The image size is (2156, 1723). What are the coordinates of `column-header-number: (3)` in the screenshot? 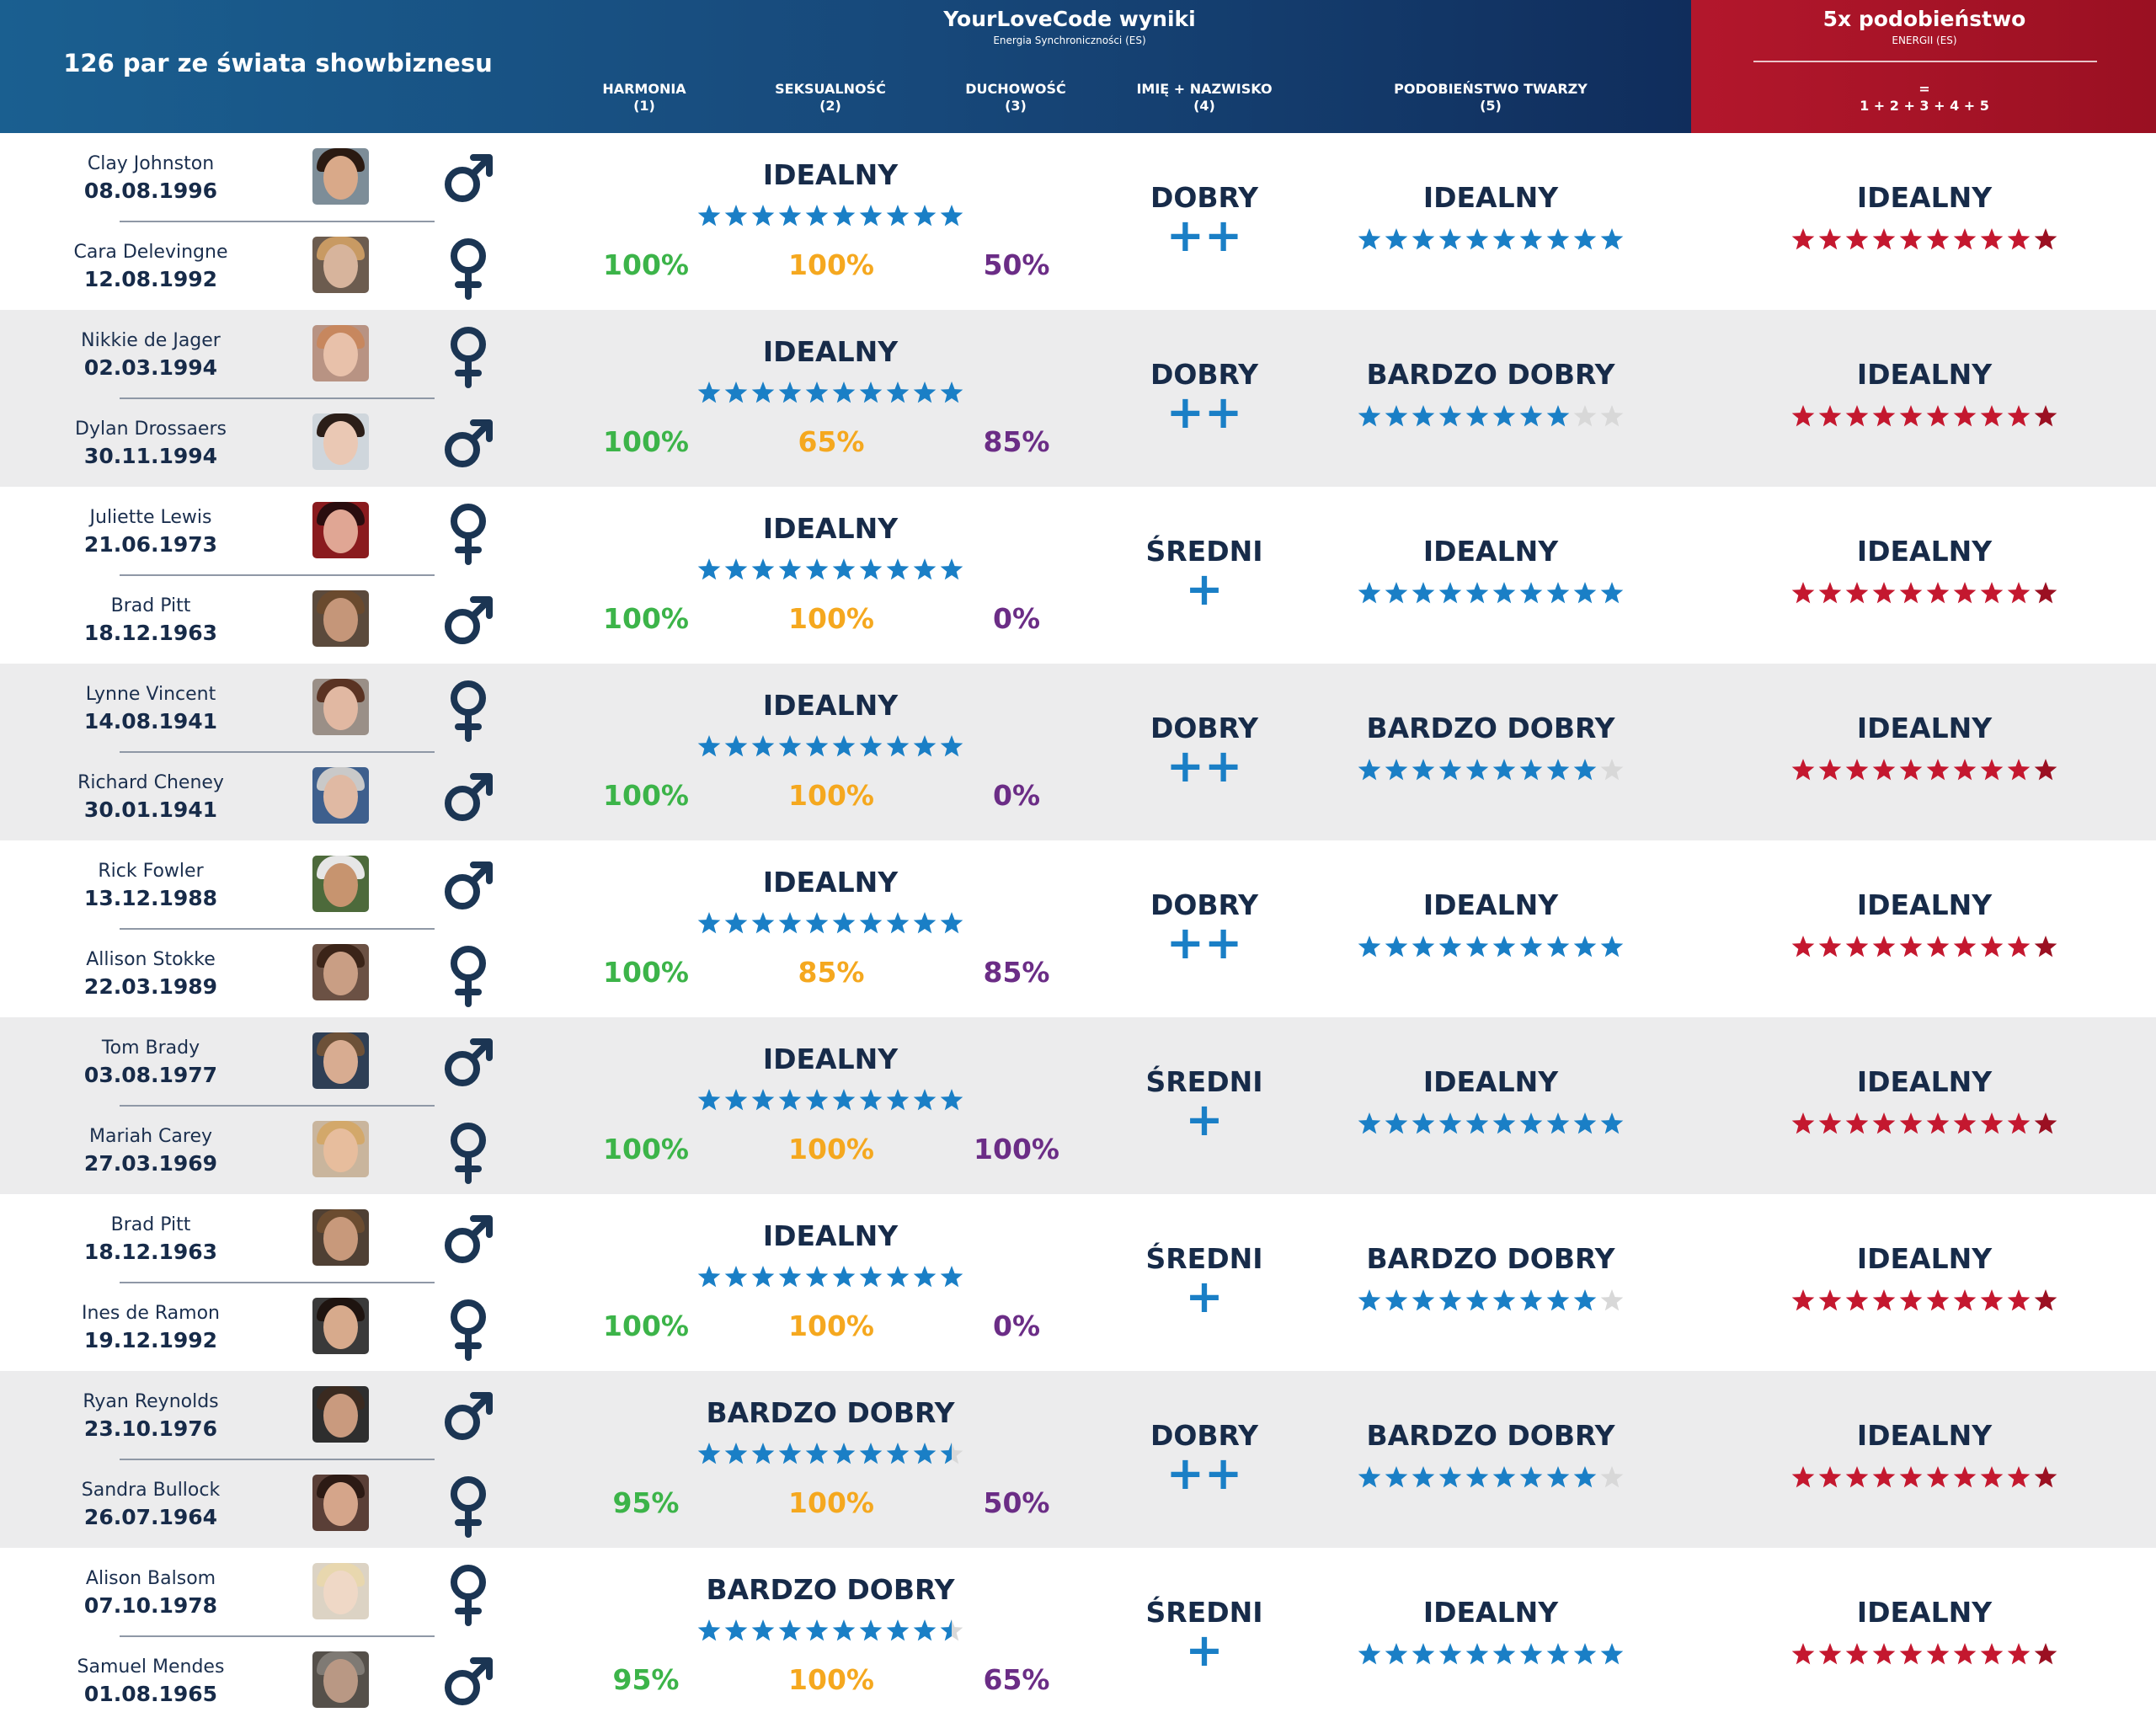 It's located at (1016, 106).